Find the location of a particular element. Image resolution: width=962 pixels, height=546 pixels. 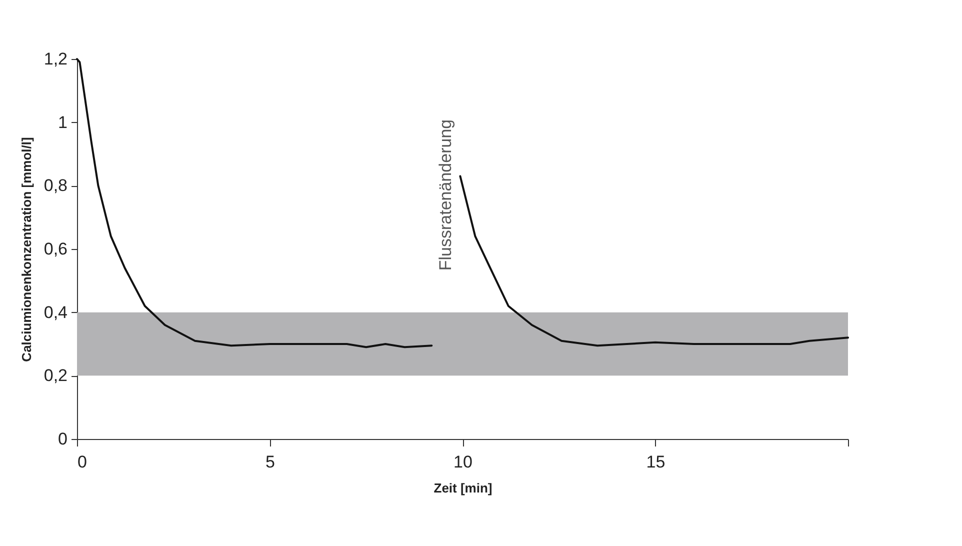

y-tick-label: 1,2 is located at coordinates (56, 59).